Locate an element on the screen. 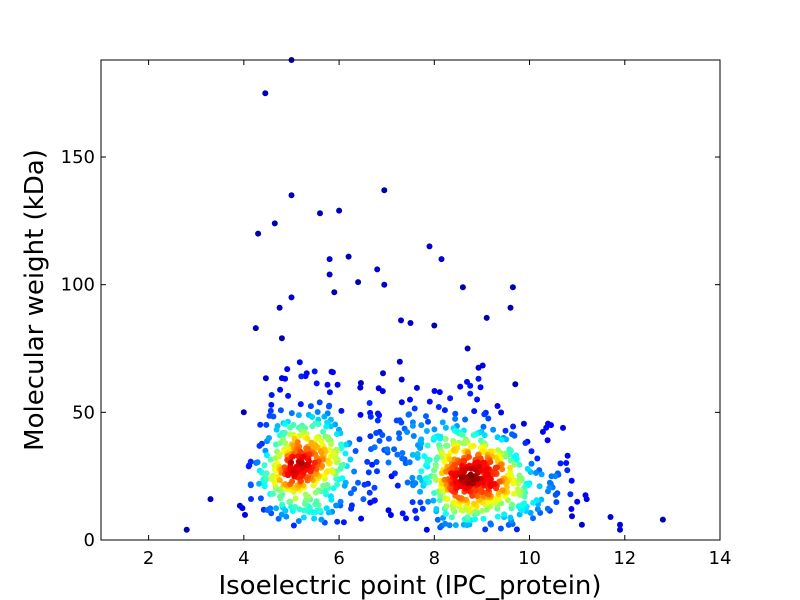 The image size is (800, 600). x-tick-label: 14 is located at coordinates (720, 558).